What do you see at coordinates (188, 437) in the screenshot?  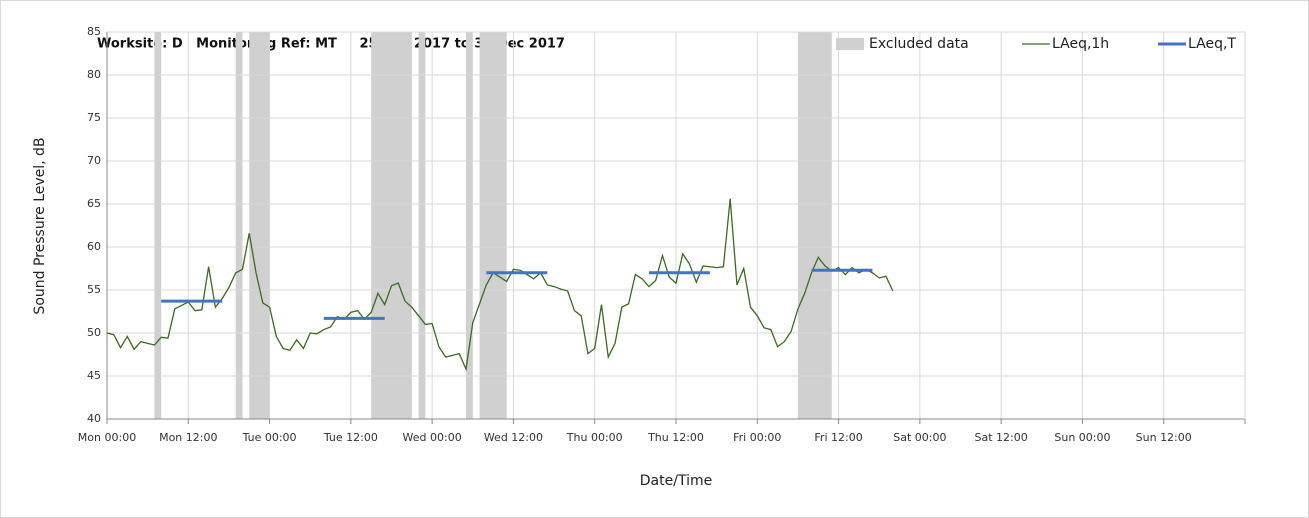 I see `x-tick-label: Mon 12:00` at bounding box center [188, 437].